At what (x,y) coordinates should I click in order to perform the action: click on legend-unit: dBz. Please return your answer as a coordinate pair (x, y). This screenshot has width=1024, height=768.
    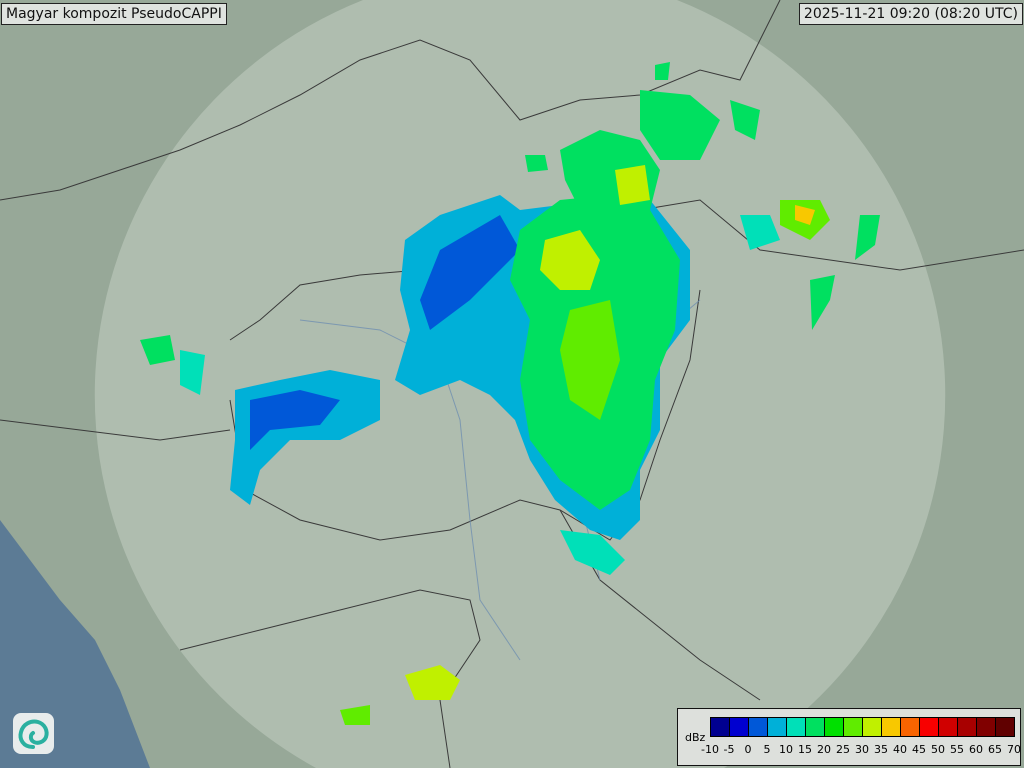
    Looking at the image, I should click on (695, 737).